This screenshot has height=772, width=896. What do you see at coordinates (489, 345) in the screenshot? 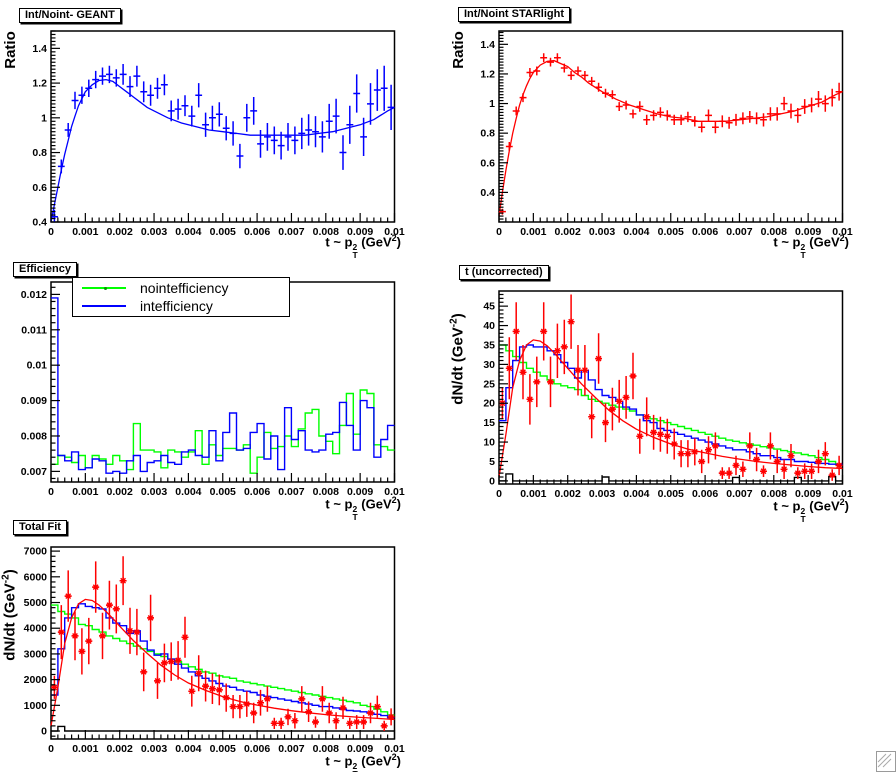
I see `svg-text: 35` at bounding box center [489, 345].